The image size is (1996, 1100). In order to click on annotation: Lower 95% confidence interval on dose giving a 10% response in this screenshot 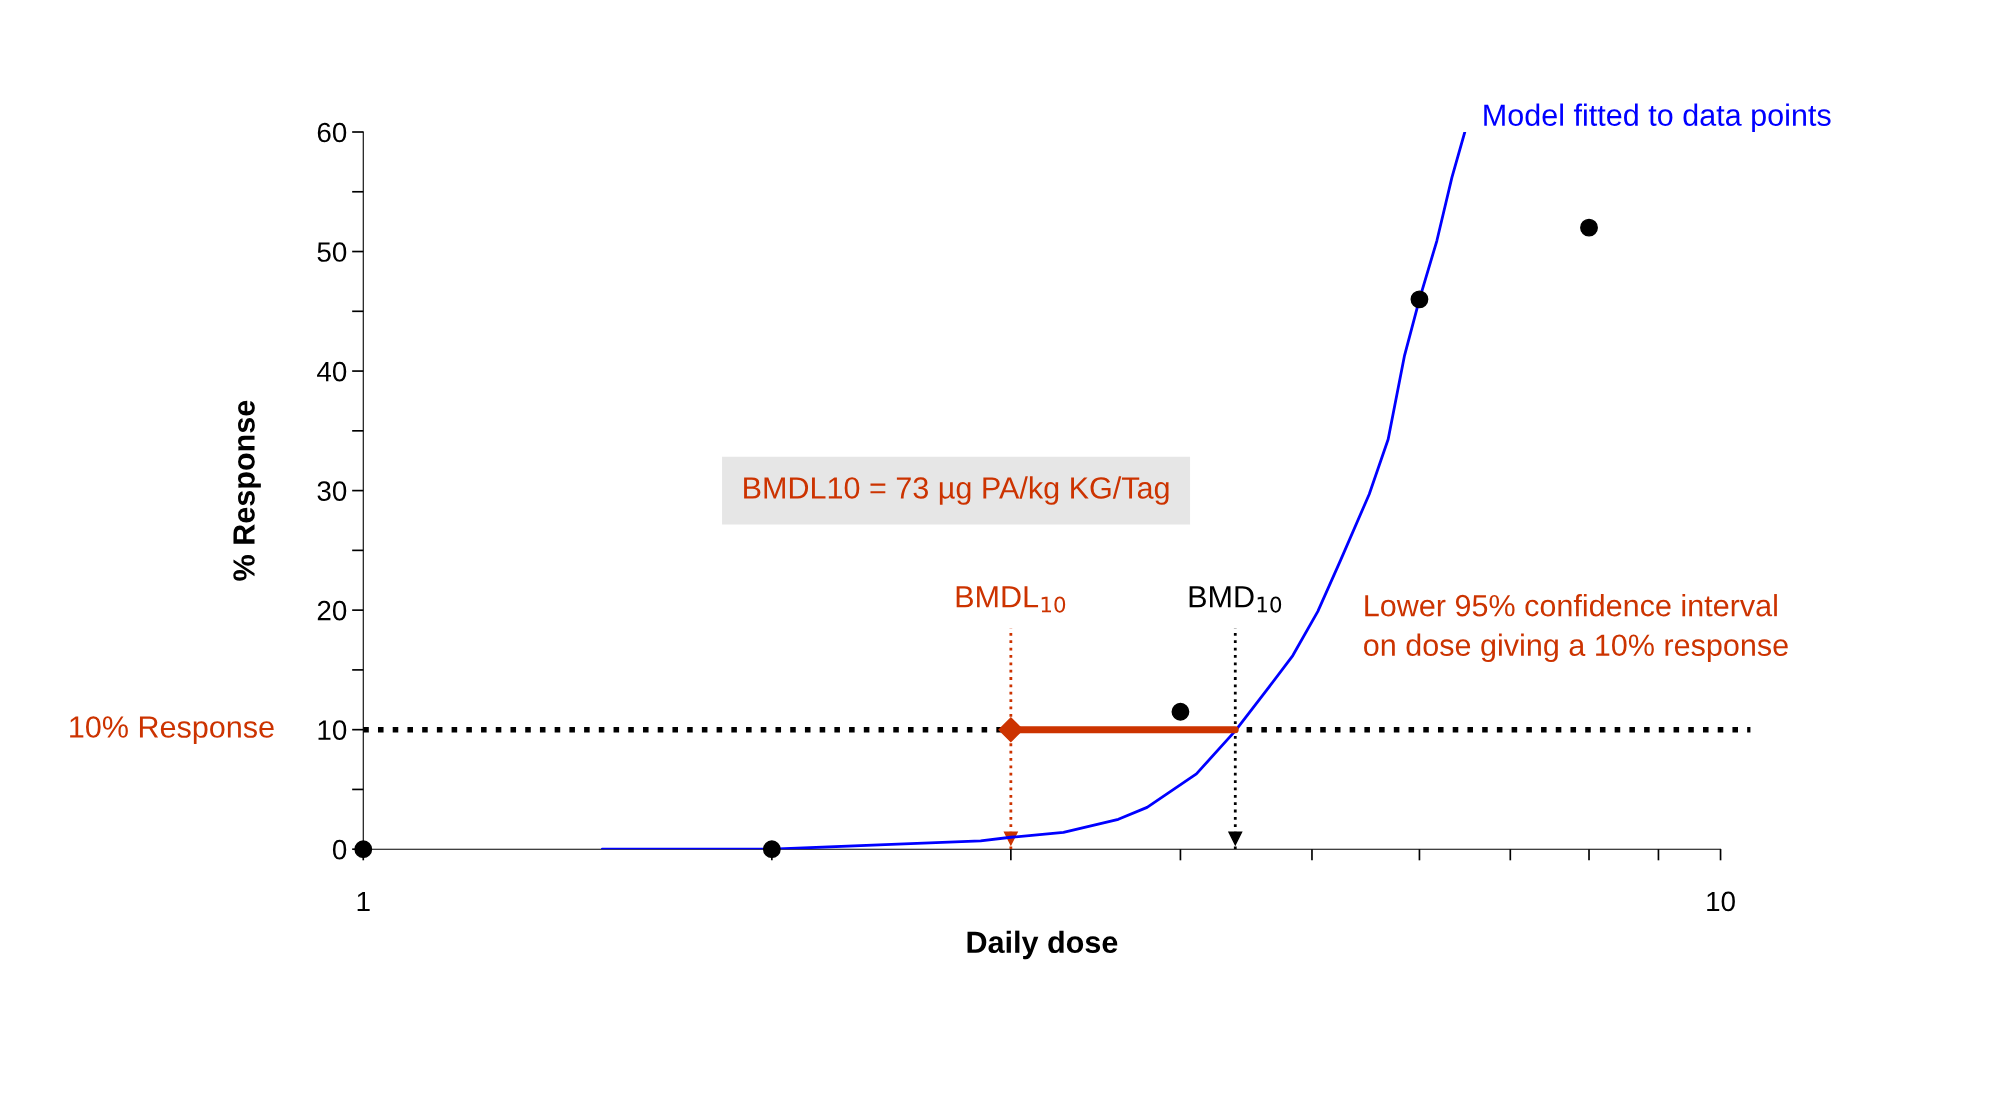, I will do `click(1576, 628)`.